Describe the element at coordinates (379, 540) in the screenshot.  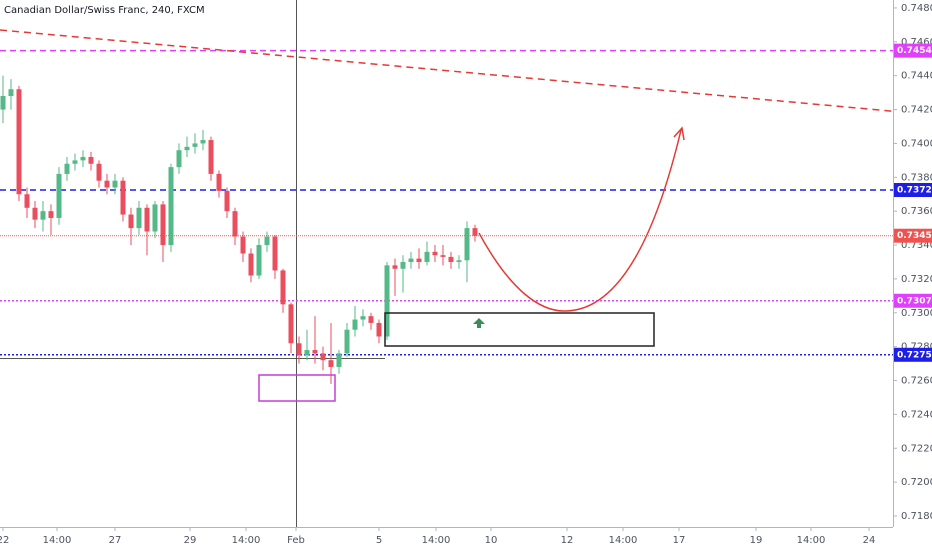
I see `x-tick-label: 5` at that location.